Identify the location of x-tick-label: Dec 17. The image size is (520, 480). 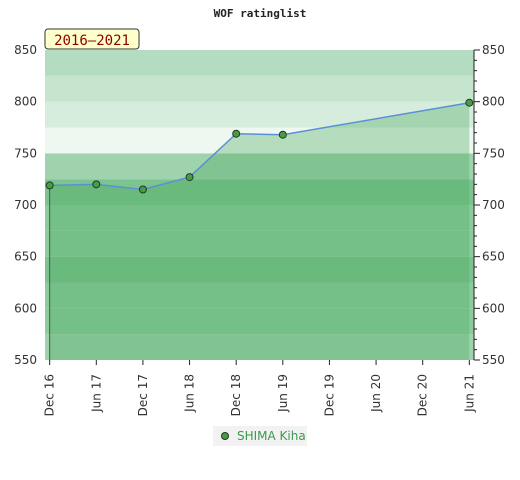
(143, 395).